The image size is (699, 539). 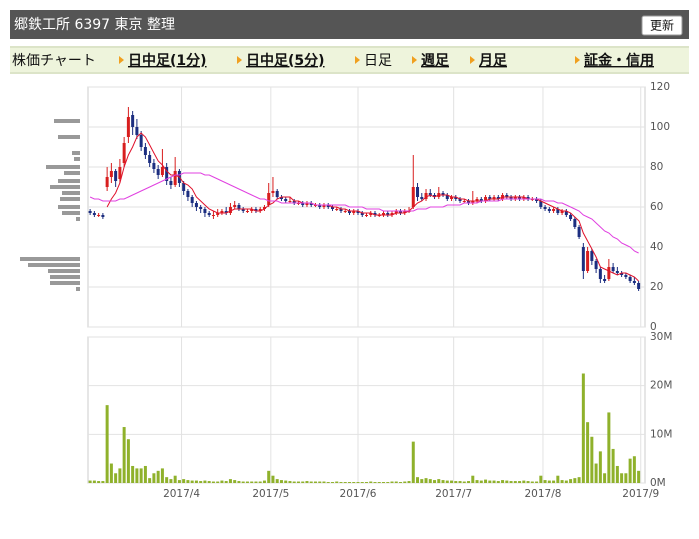 What do you see at coordinates (167, 60) in the screenshot?
I see `nav-item: 日中足(1分)` at bounding box center [167, 60].